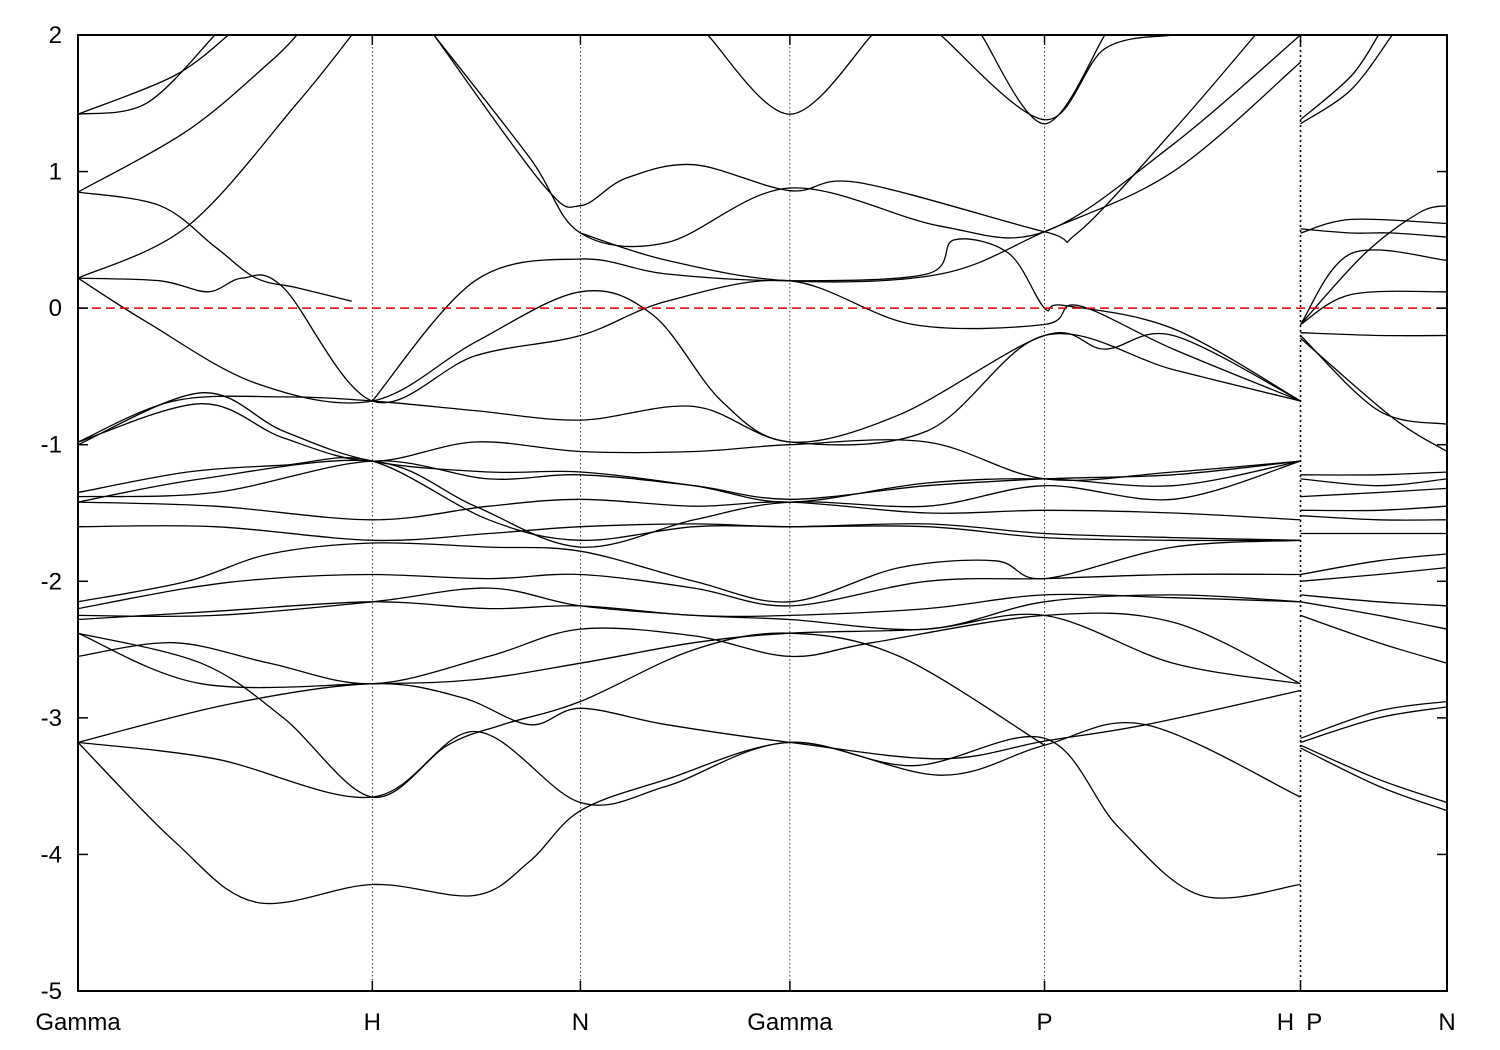 The width and height of the screenshot is (1500, 1050). I want to click on y-tick-label: -3, so click(51, 718).